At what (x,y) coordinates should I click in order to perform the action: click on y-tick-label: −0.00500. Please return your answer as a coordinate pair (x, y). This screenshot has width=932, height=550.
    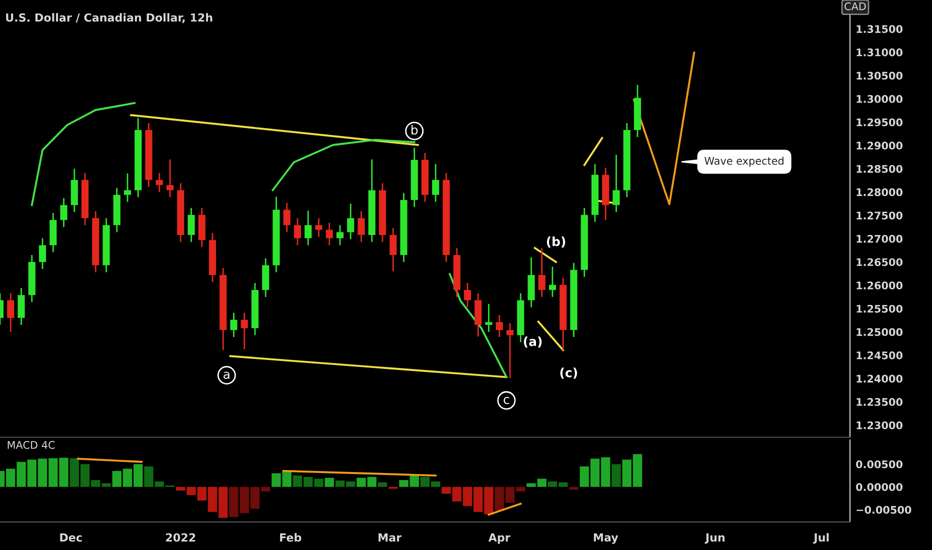
    Looking at the image, I should click on (884, 510).